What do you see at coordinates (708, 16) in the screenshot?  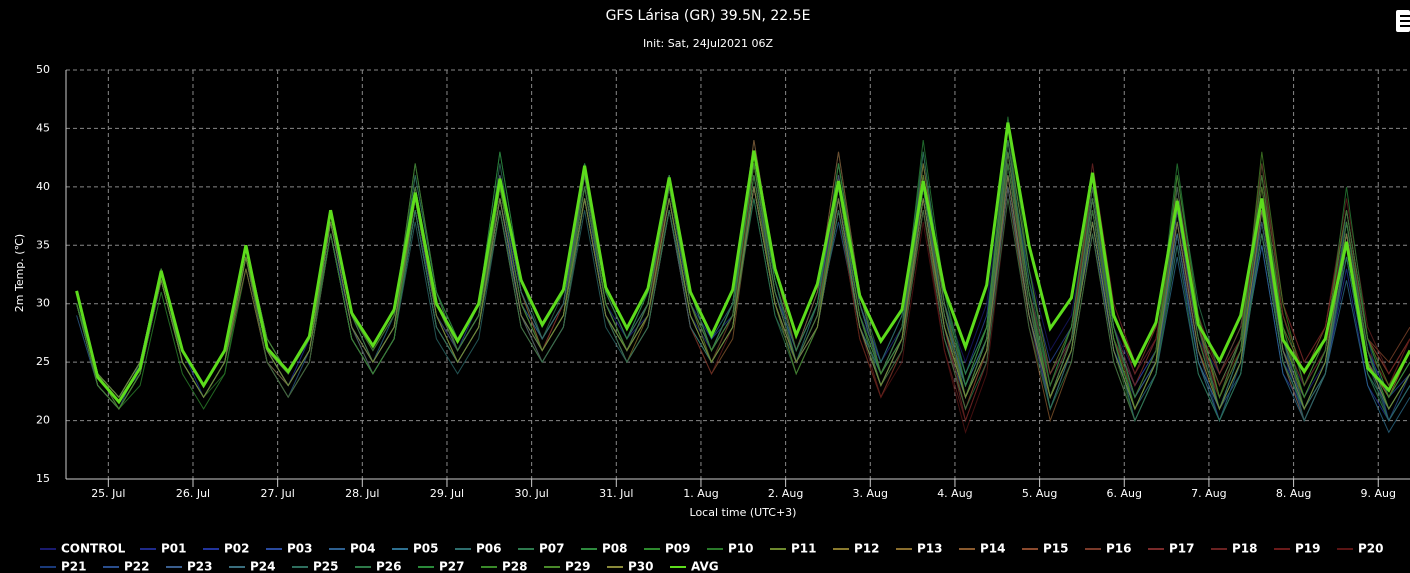 I see `chart-title: GFS Lárisa (GR) 39.5N, 22.5E` at bounding box center [708, 16].